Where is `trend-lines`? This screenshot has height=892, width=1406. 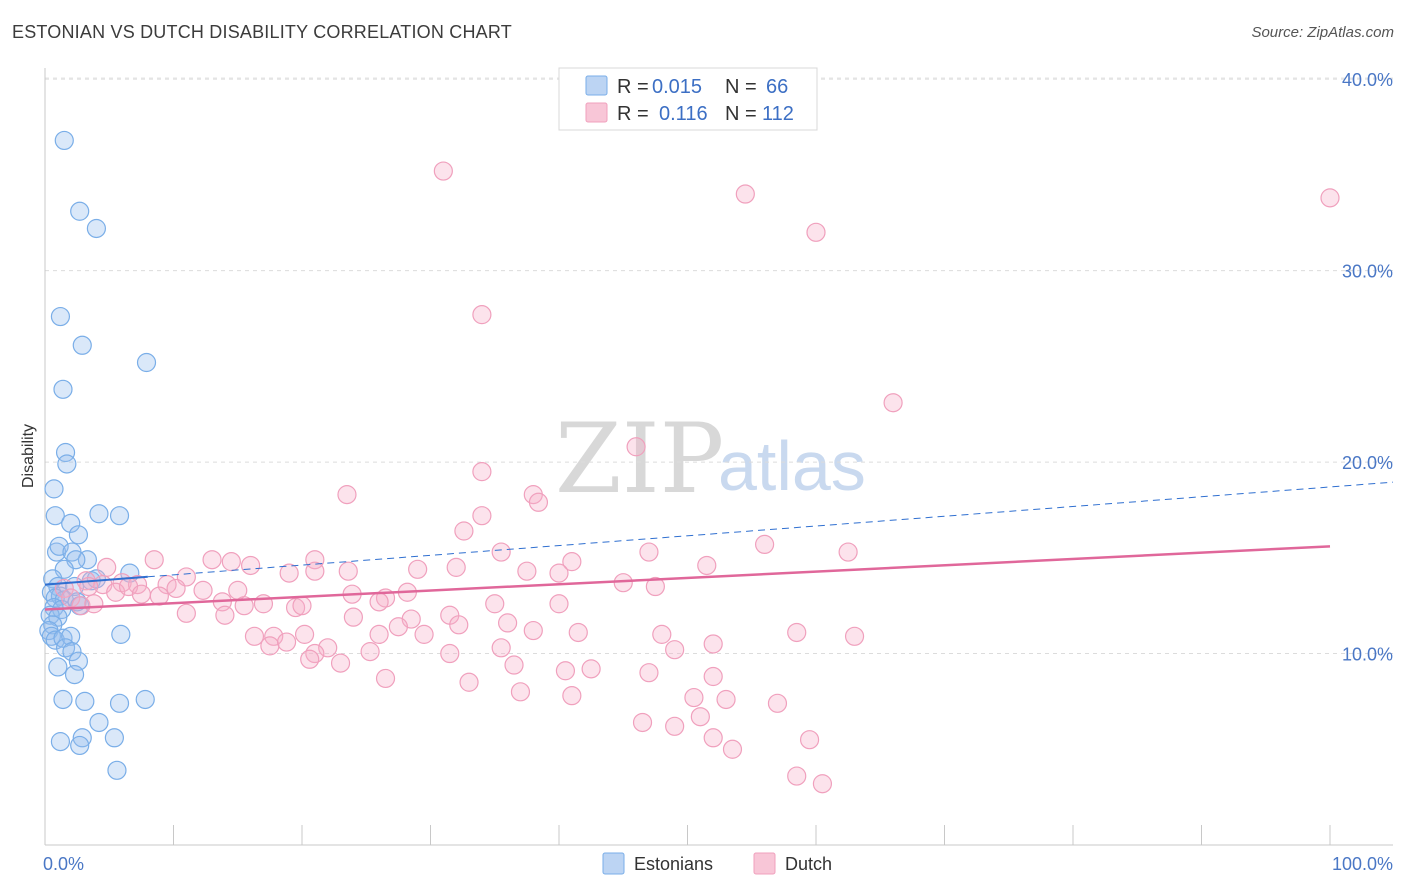 trend-lines is located at coordinates (719, 546).